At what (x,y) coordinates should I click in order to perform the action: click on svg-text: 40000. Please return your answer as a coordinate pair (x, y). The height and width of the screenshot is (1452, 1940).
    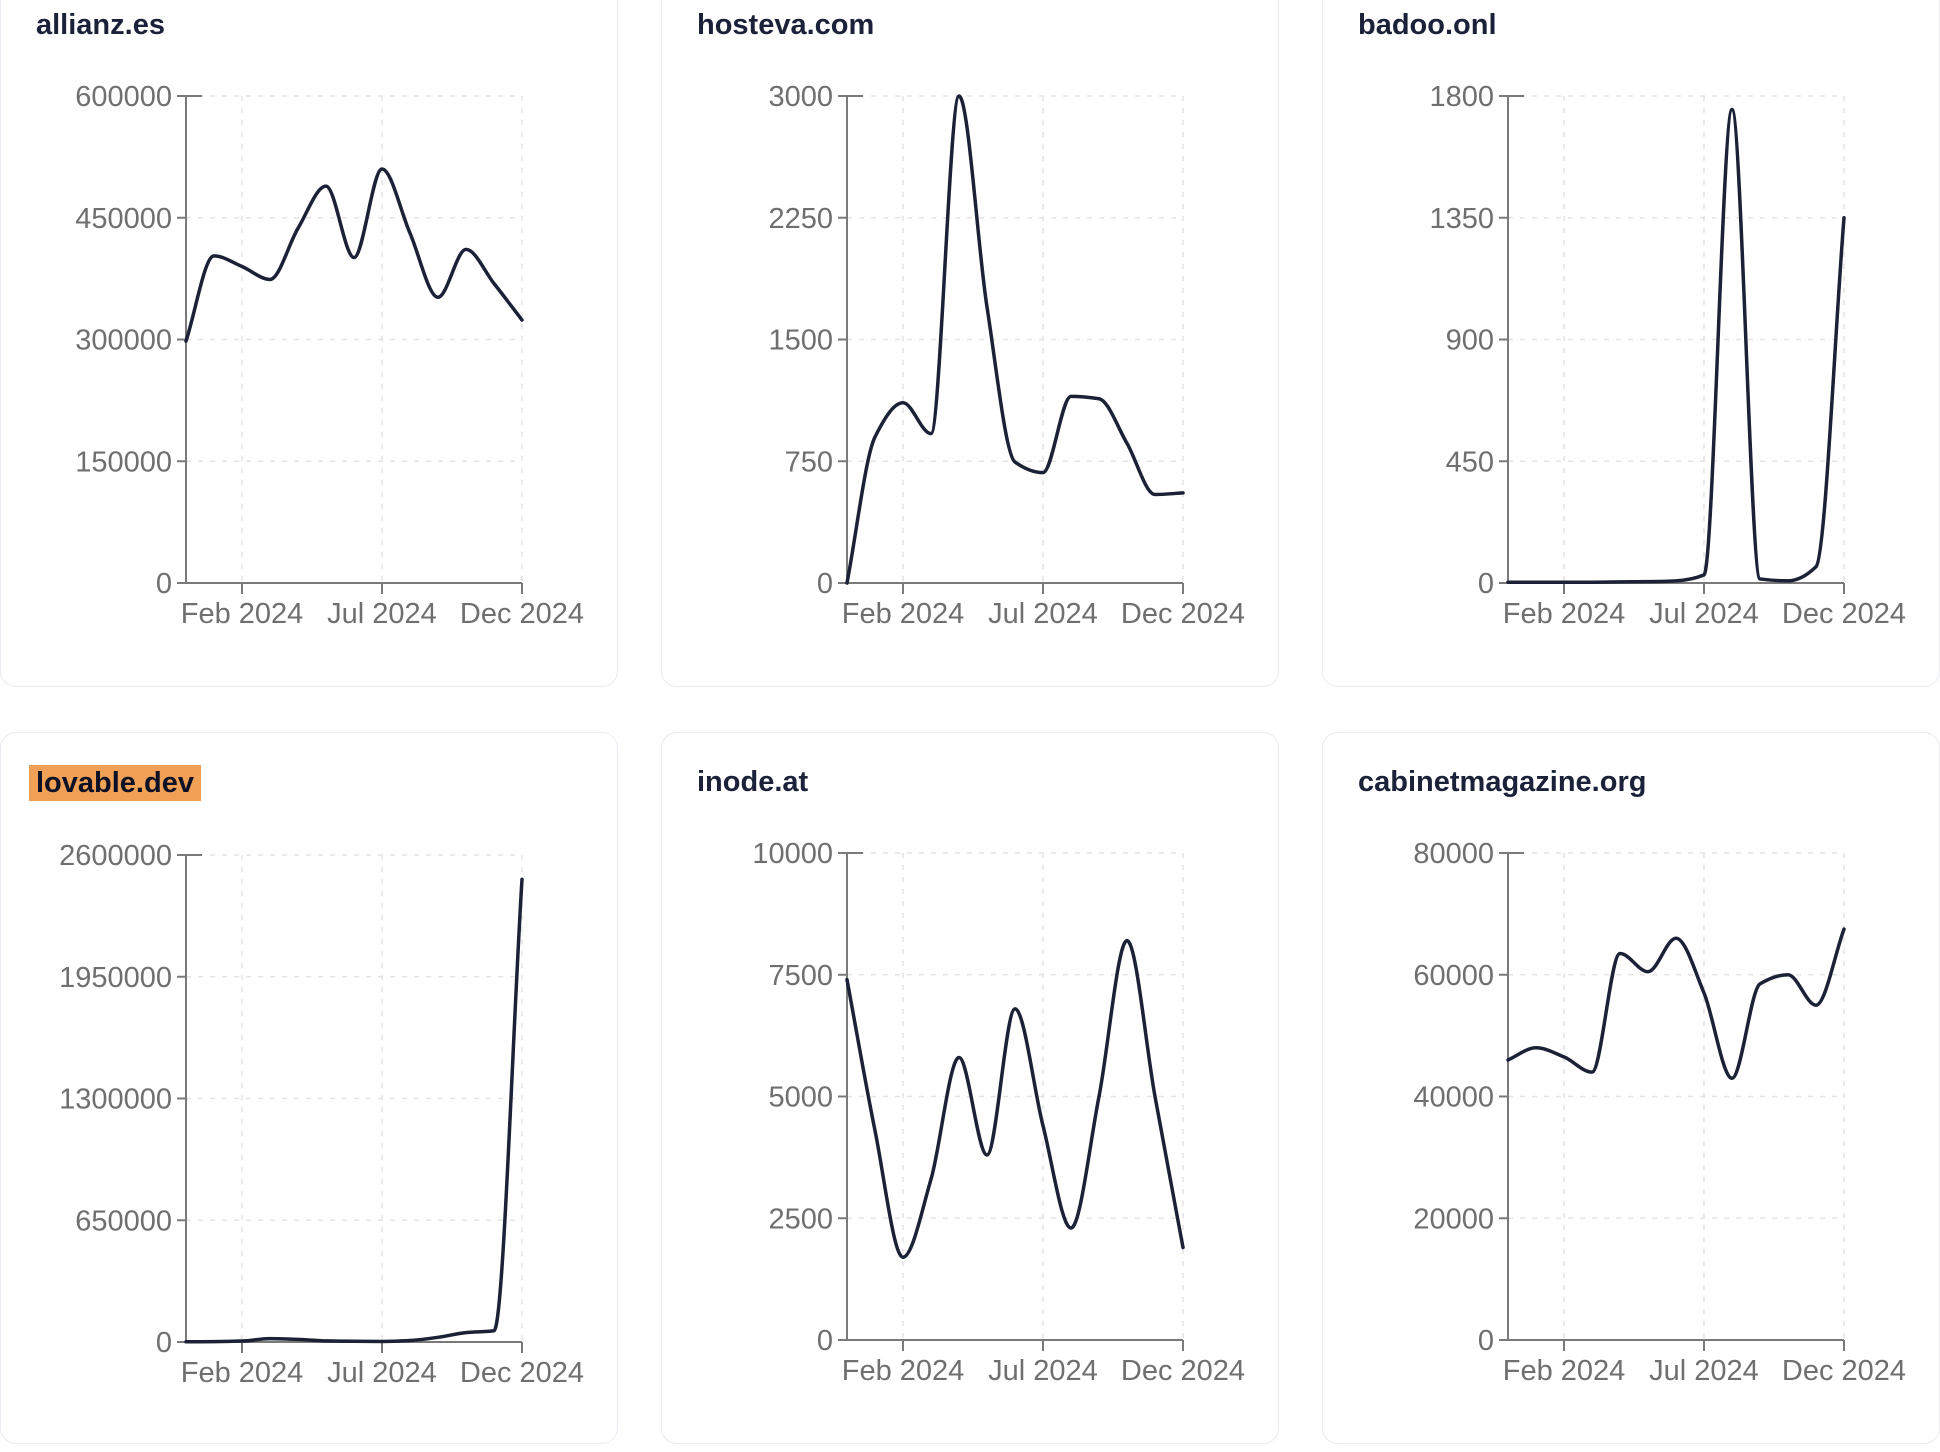
    Looking at the image, I should click on (1453, 1098).